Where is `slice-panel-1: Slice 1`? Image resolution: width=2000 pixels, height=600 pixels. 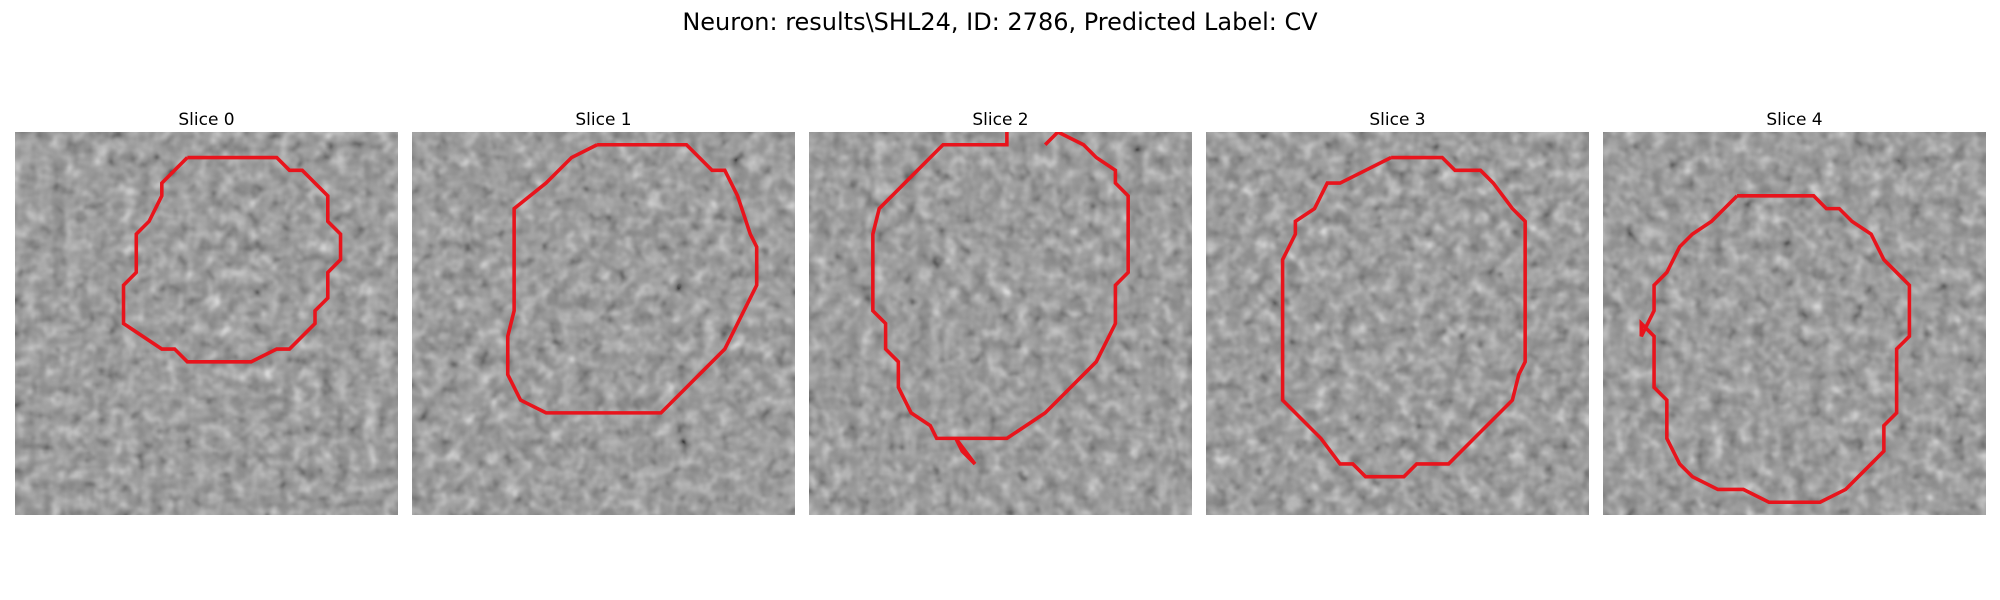
slice-panel-1: Slice 1 is located at coordinates (603, 311).